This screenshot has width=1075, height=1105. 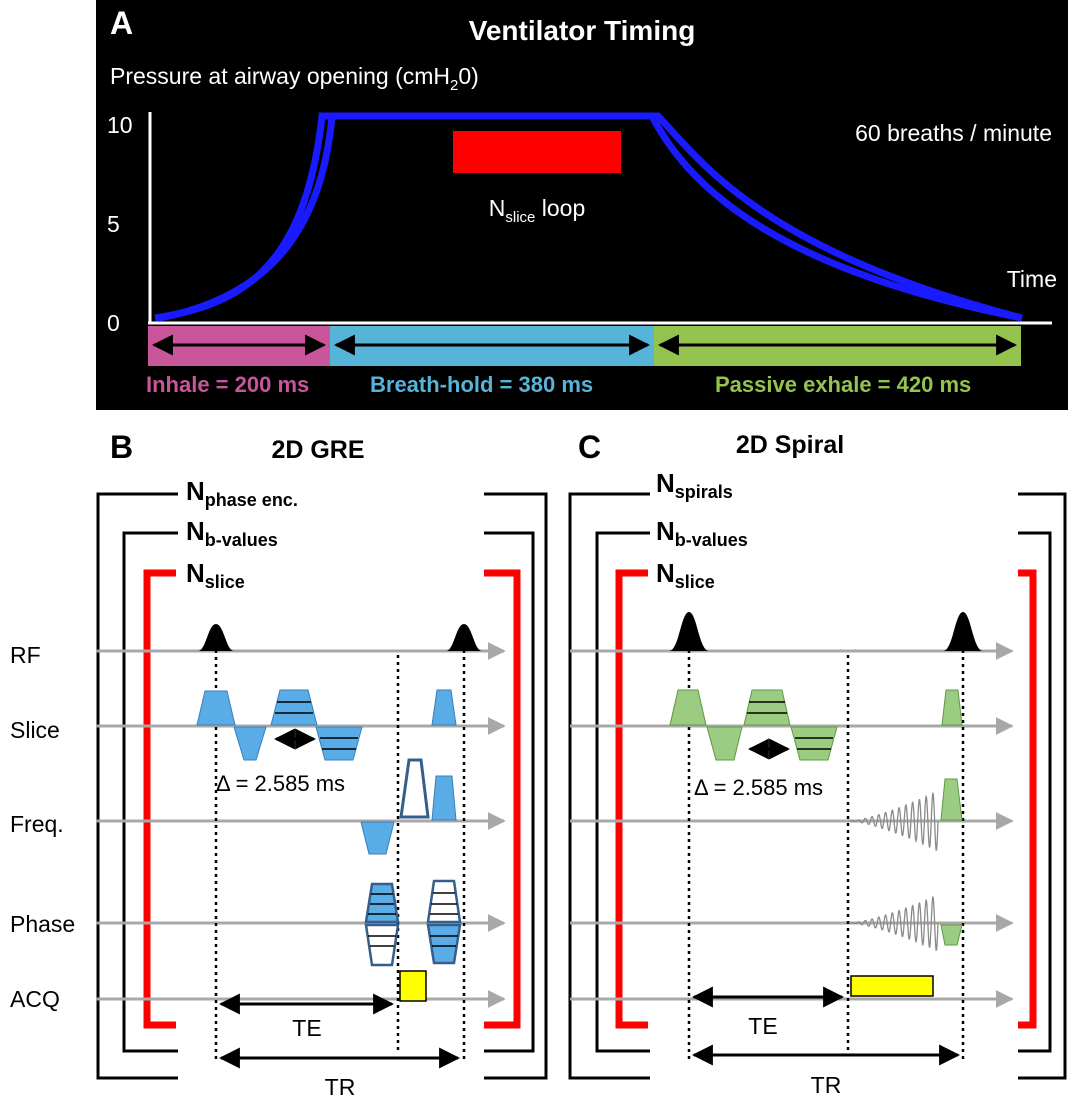 I want to click on panel-b-title: 2D GRE, so click(x=317, y=450).